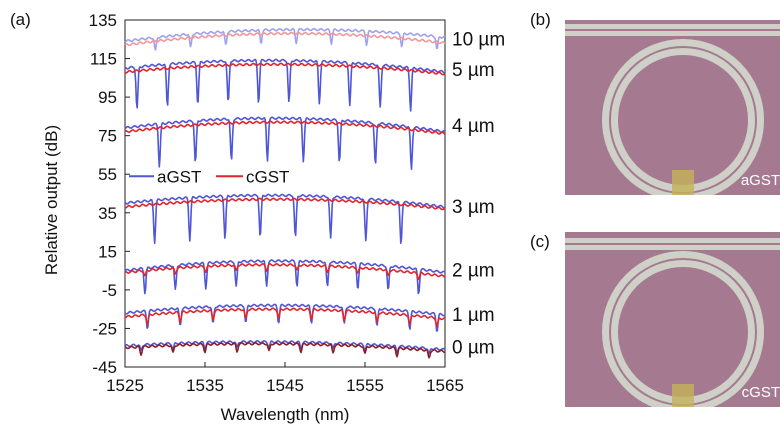 The image size is (780, 427). Describe the element at coordinates (473, 126) in the screenshot. I see `trace-label-2: 4 µm` at that location.